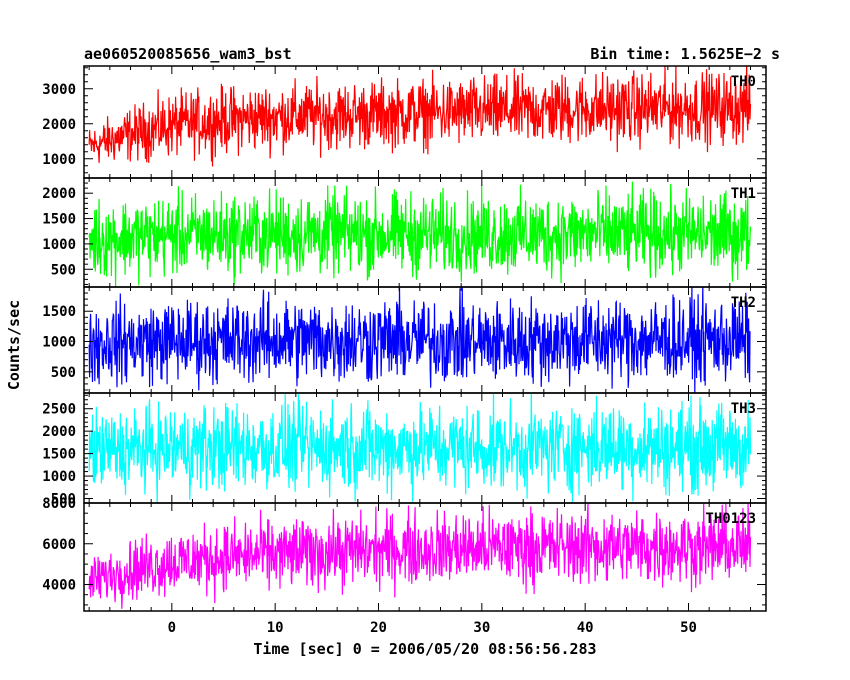 This screenshot has width=850, height=680. I want to click on series-label-th0: TH0, so click(743, 82).